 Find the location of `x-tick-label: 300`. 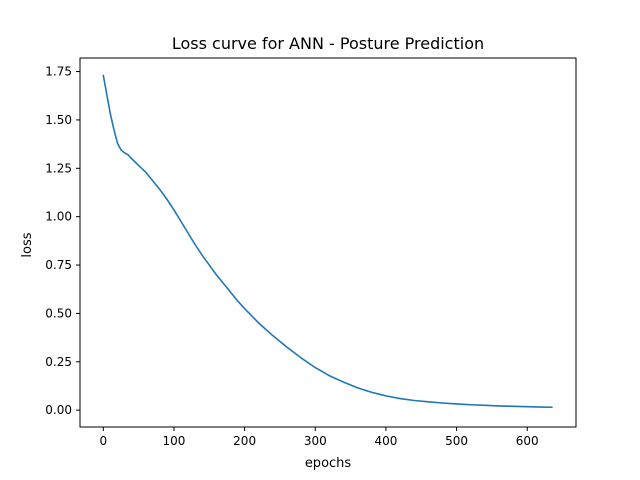

x-tick-label: 300 is located at coordinates (315, 441).